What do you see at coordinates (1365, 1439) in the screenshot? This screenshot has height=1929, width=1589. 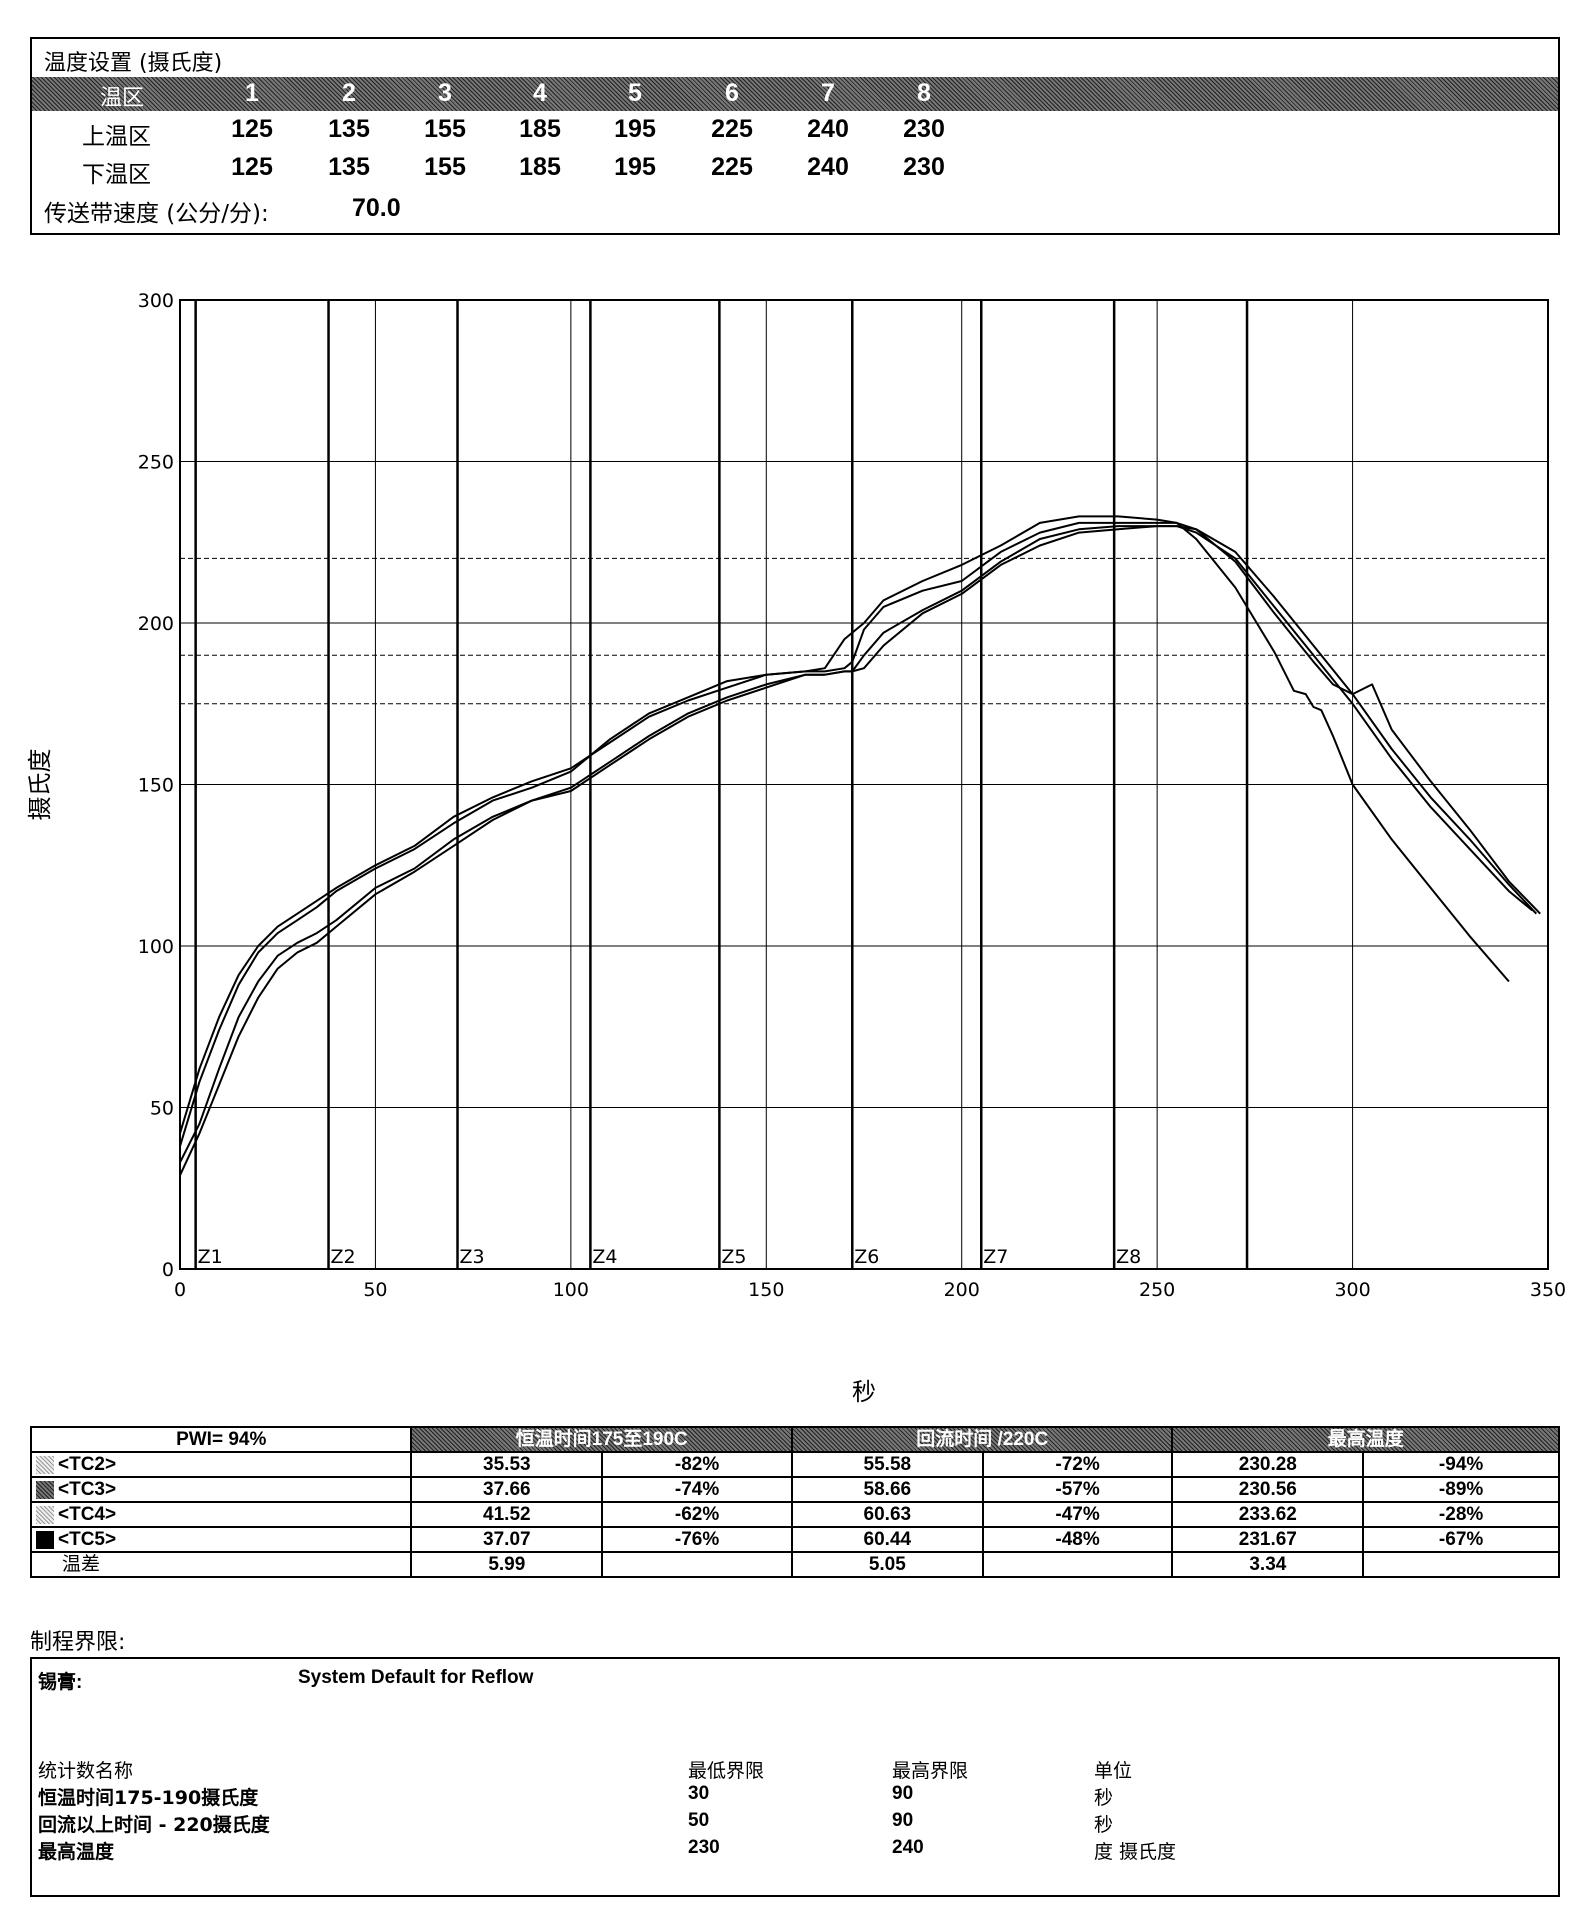 I see `peak-temp-header: 最高温度` at bounding box center [1365, 1439].